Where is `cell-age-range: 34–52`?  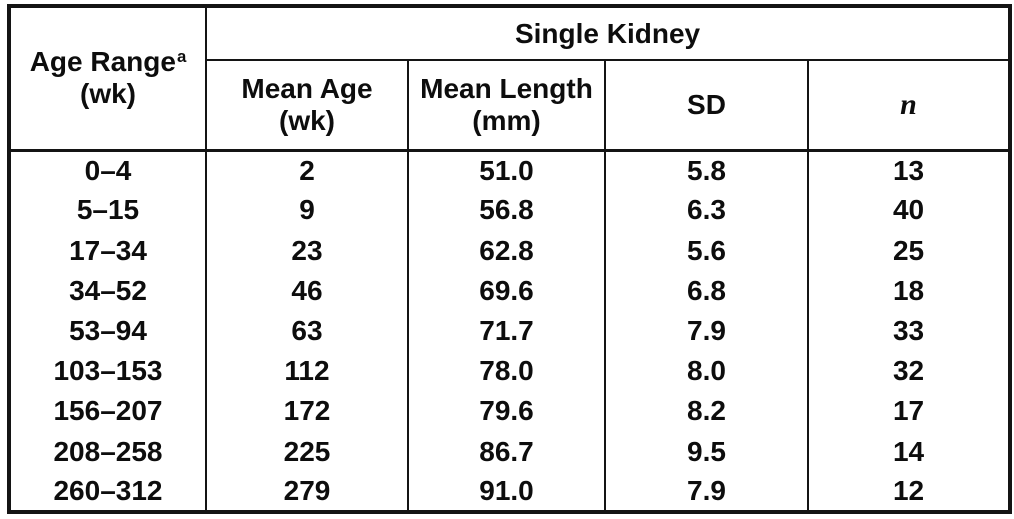 cell-age-range: 34–52 is located at coordinates (107, 290).